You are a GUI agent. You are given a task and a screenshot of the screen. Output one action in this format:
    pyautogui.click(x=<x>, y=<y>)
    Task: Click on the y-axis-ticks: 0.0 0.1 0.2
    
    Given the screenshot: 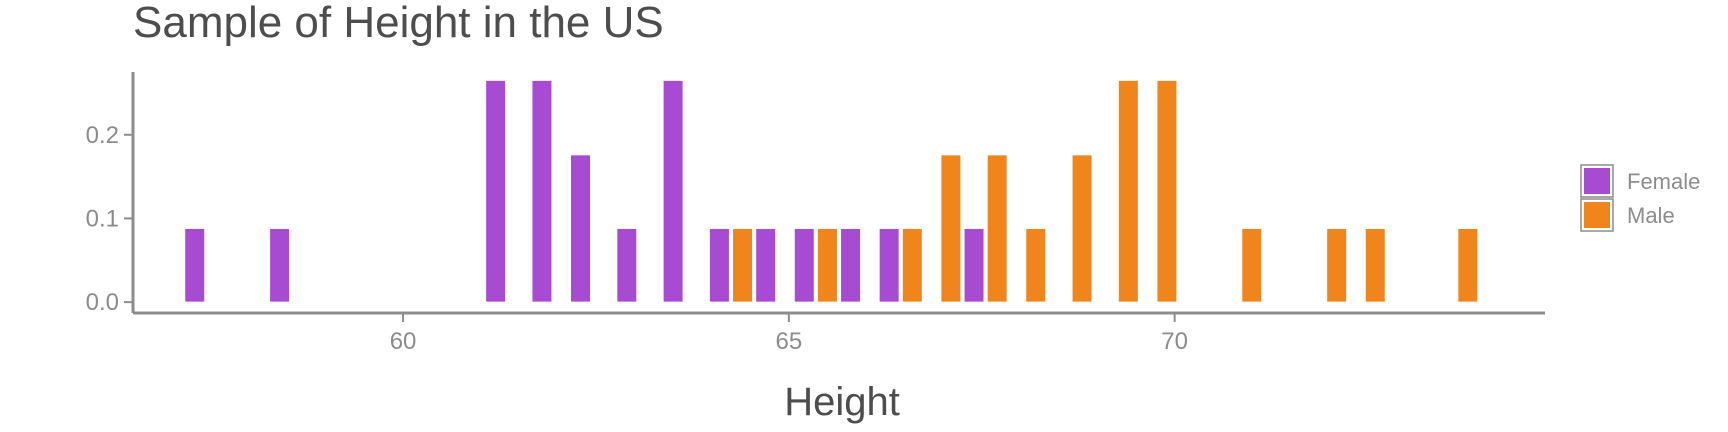 What is the action you would take?
    pyautogui.click(x=109, y=219)
    